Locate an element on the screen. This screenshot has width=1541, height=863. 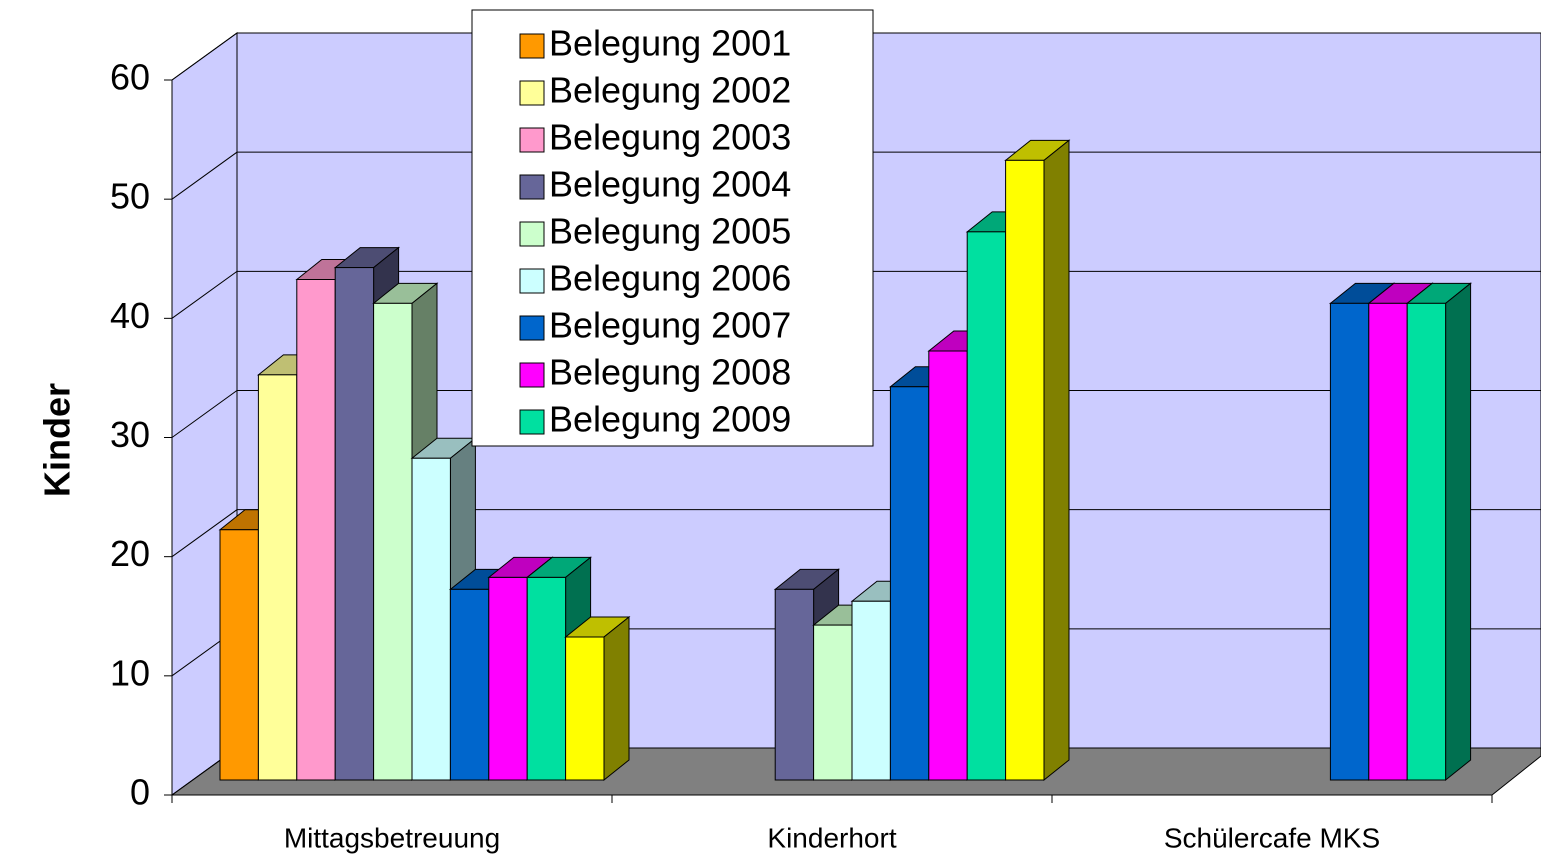
legend-label: Belegung 2002 is located at coordinates (670, 90).